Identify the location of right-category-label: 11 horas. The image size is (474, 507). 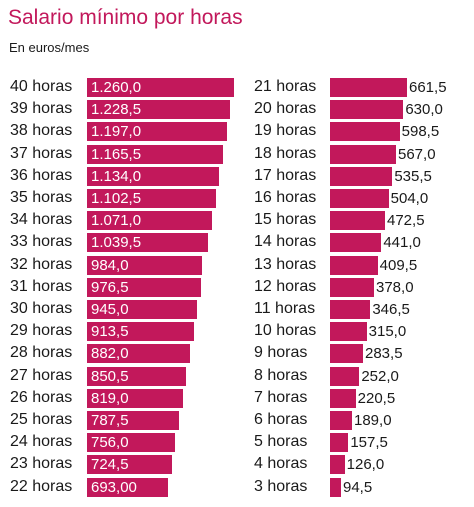
(285, 308).